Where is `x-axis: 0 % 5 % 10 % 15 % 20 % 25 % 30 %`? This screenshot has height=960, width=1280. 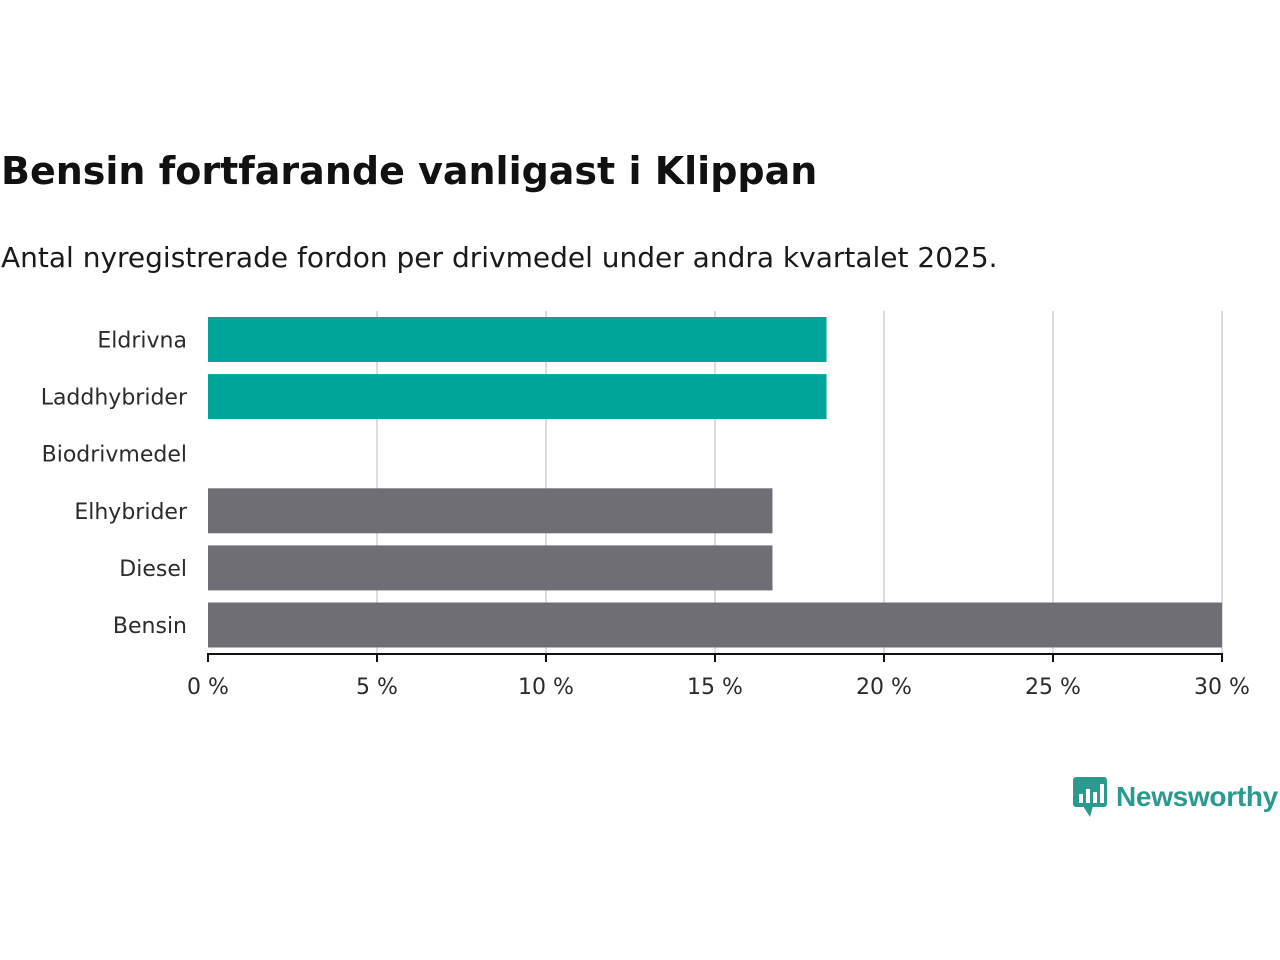
x-axis: 0 % 5 % 10 % 15 % 20 % 25 % 30 % is located at coordinates (718, 676).